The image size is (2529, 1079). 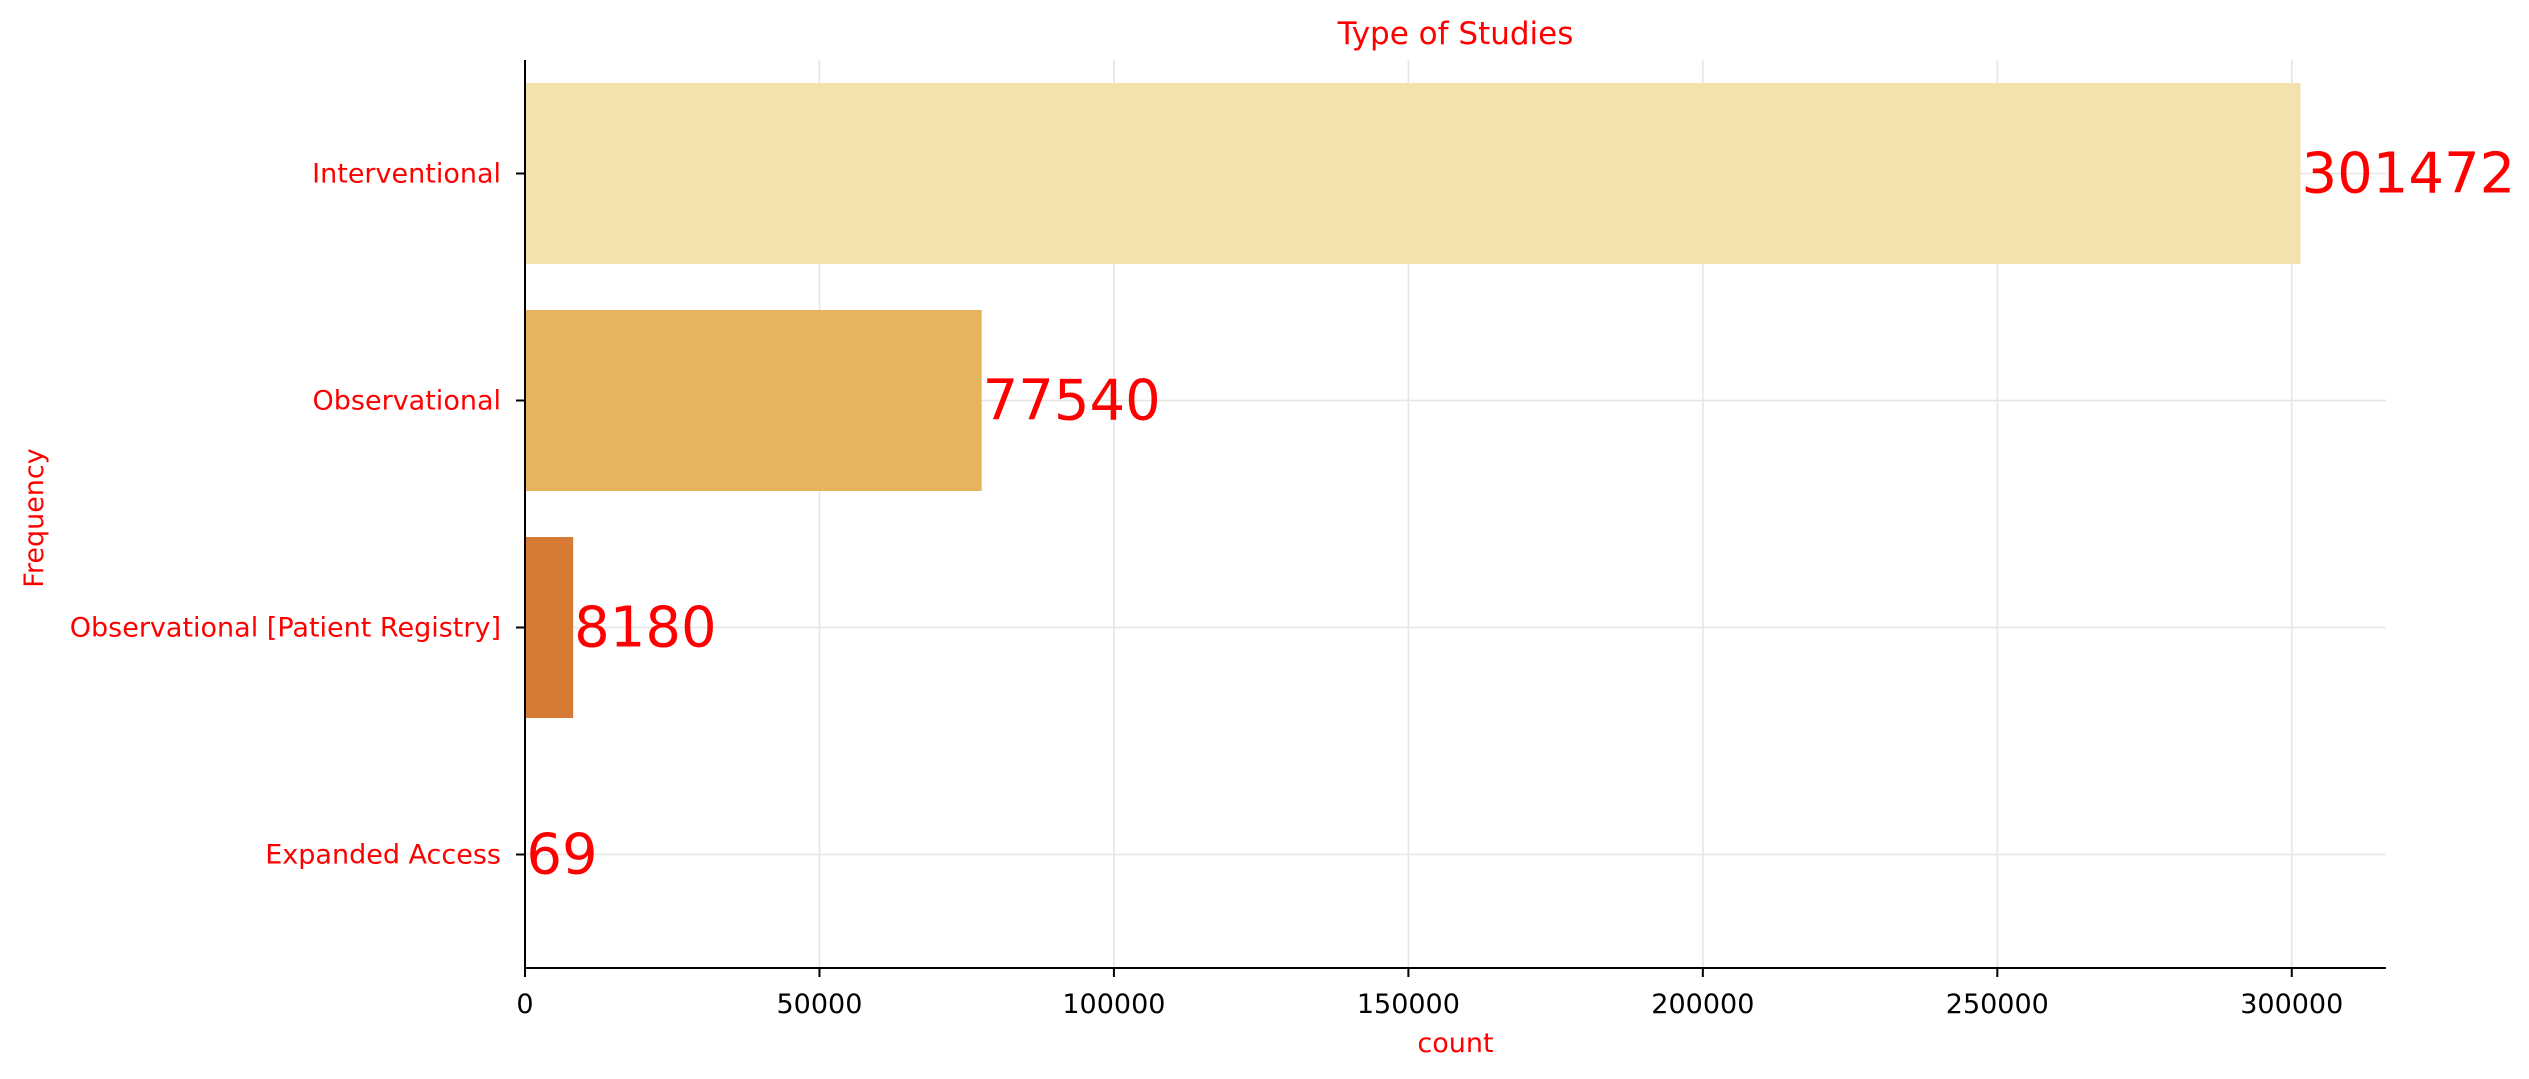 What do you see at coordinates (2291, 1004) in the screenshot?
I see `x-tick-label: 300000` at bounding box center [2291, 1004].